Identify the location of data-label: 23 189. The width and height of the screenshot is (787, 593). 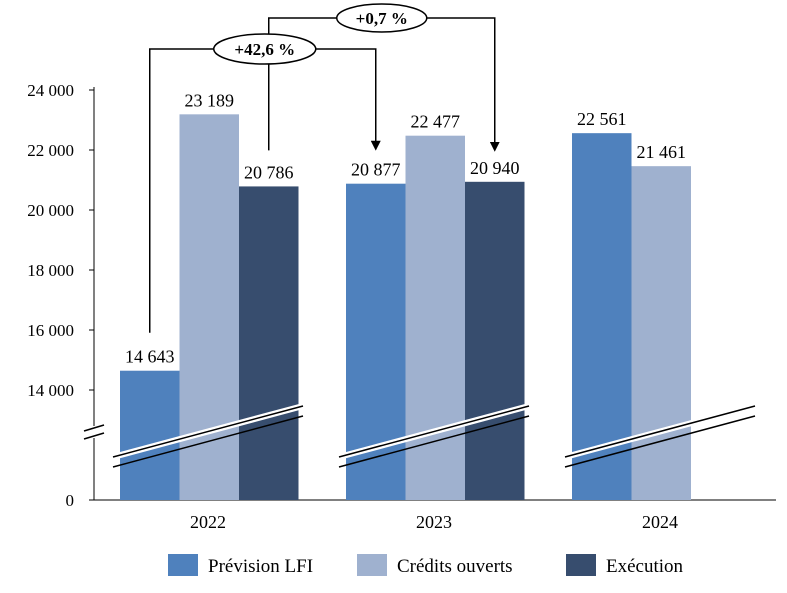
(210, 100).